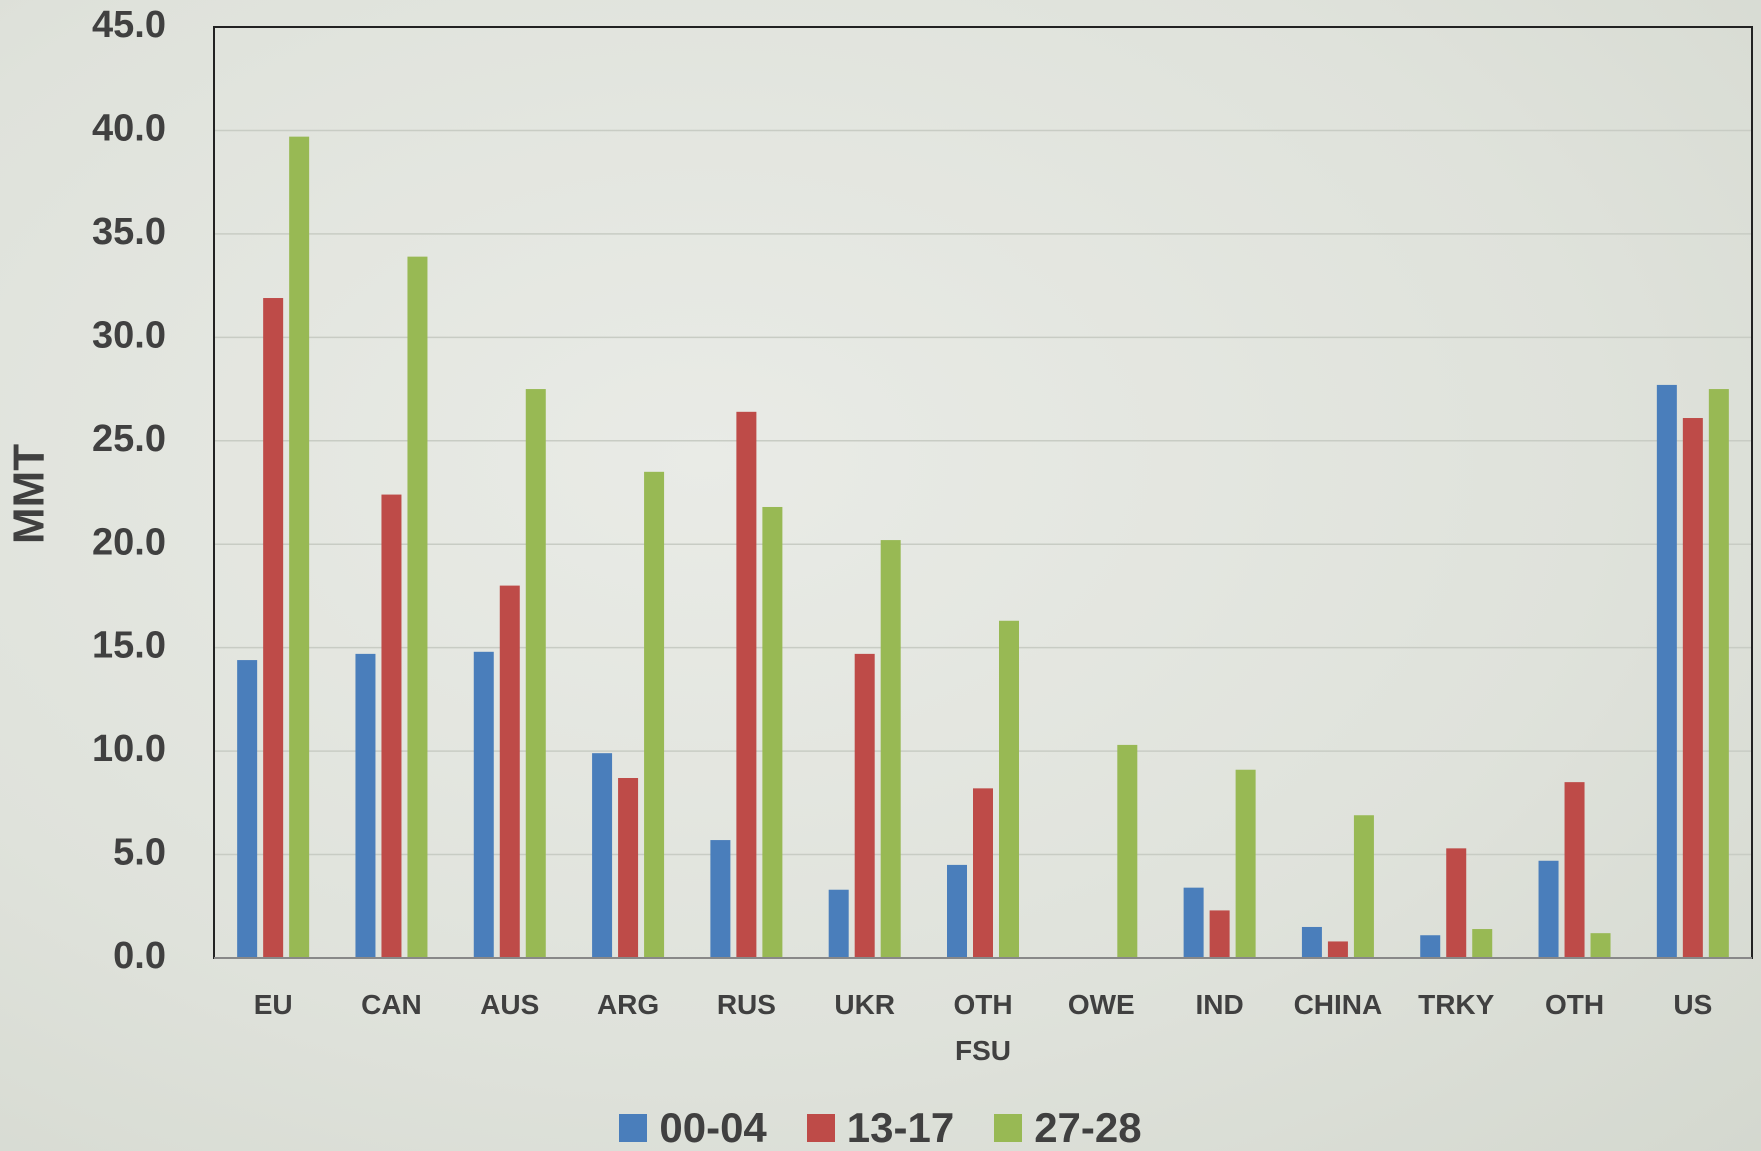 This screenshot has width=1761, height=1151. Describe the element at coordinates (628, 1004) in the screenshot. I see `x-tick-label: ARG` at that location.